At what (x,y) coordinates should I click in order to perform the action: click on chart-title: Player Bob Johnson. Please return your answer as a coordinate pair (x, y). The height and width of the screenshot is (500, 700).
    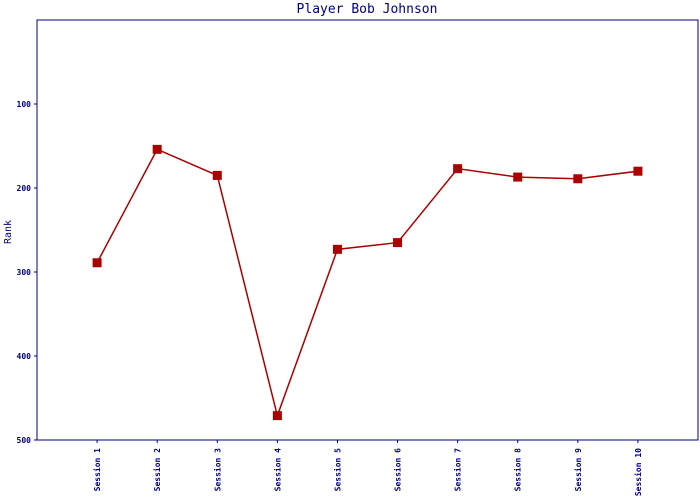
    Looking at the image, I should click on (367, 9).